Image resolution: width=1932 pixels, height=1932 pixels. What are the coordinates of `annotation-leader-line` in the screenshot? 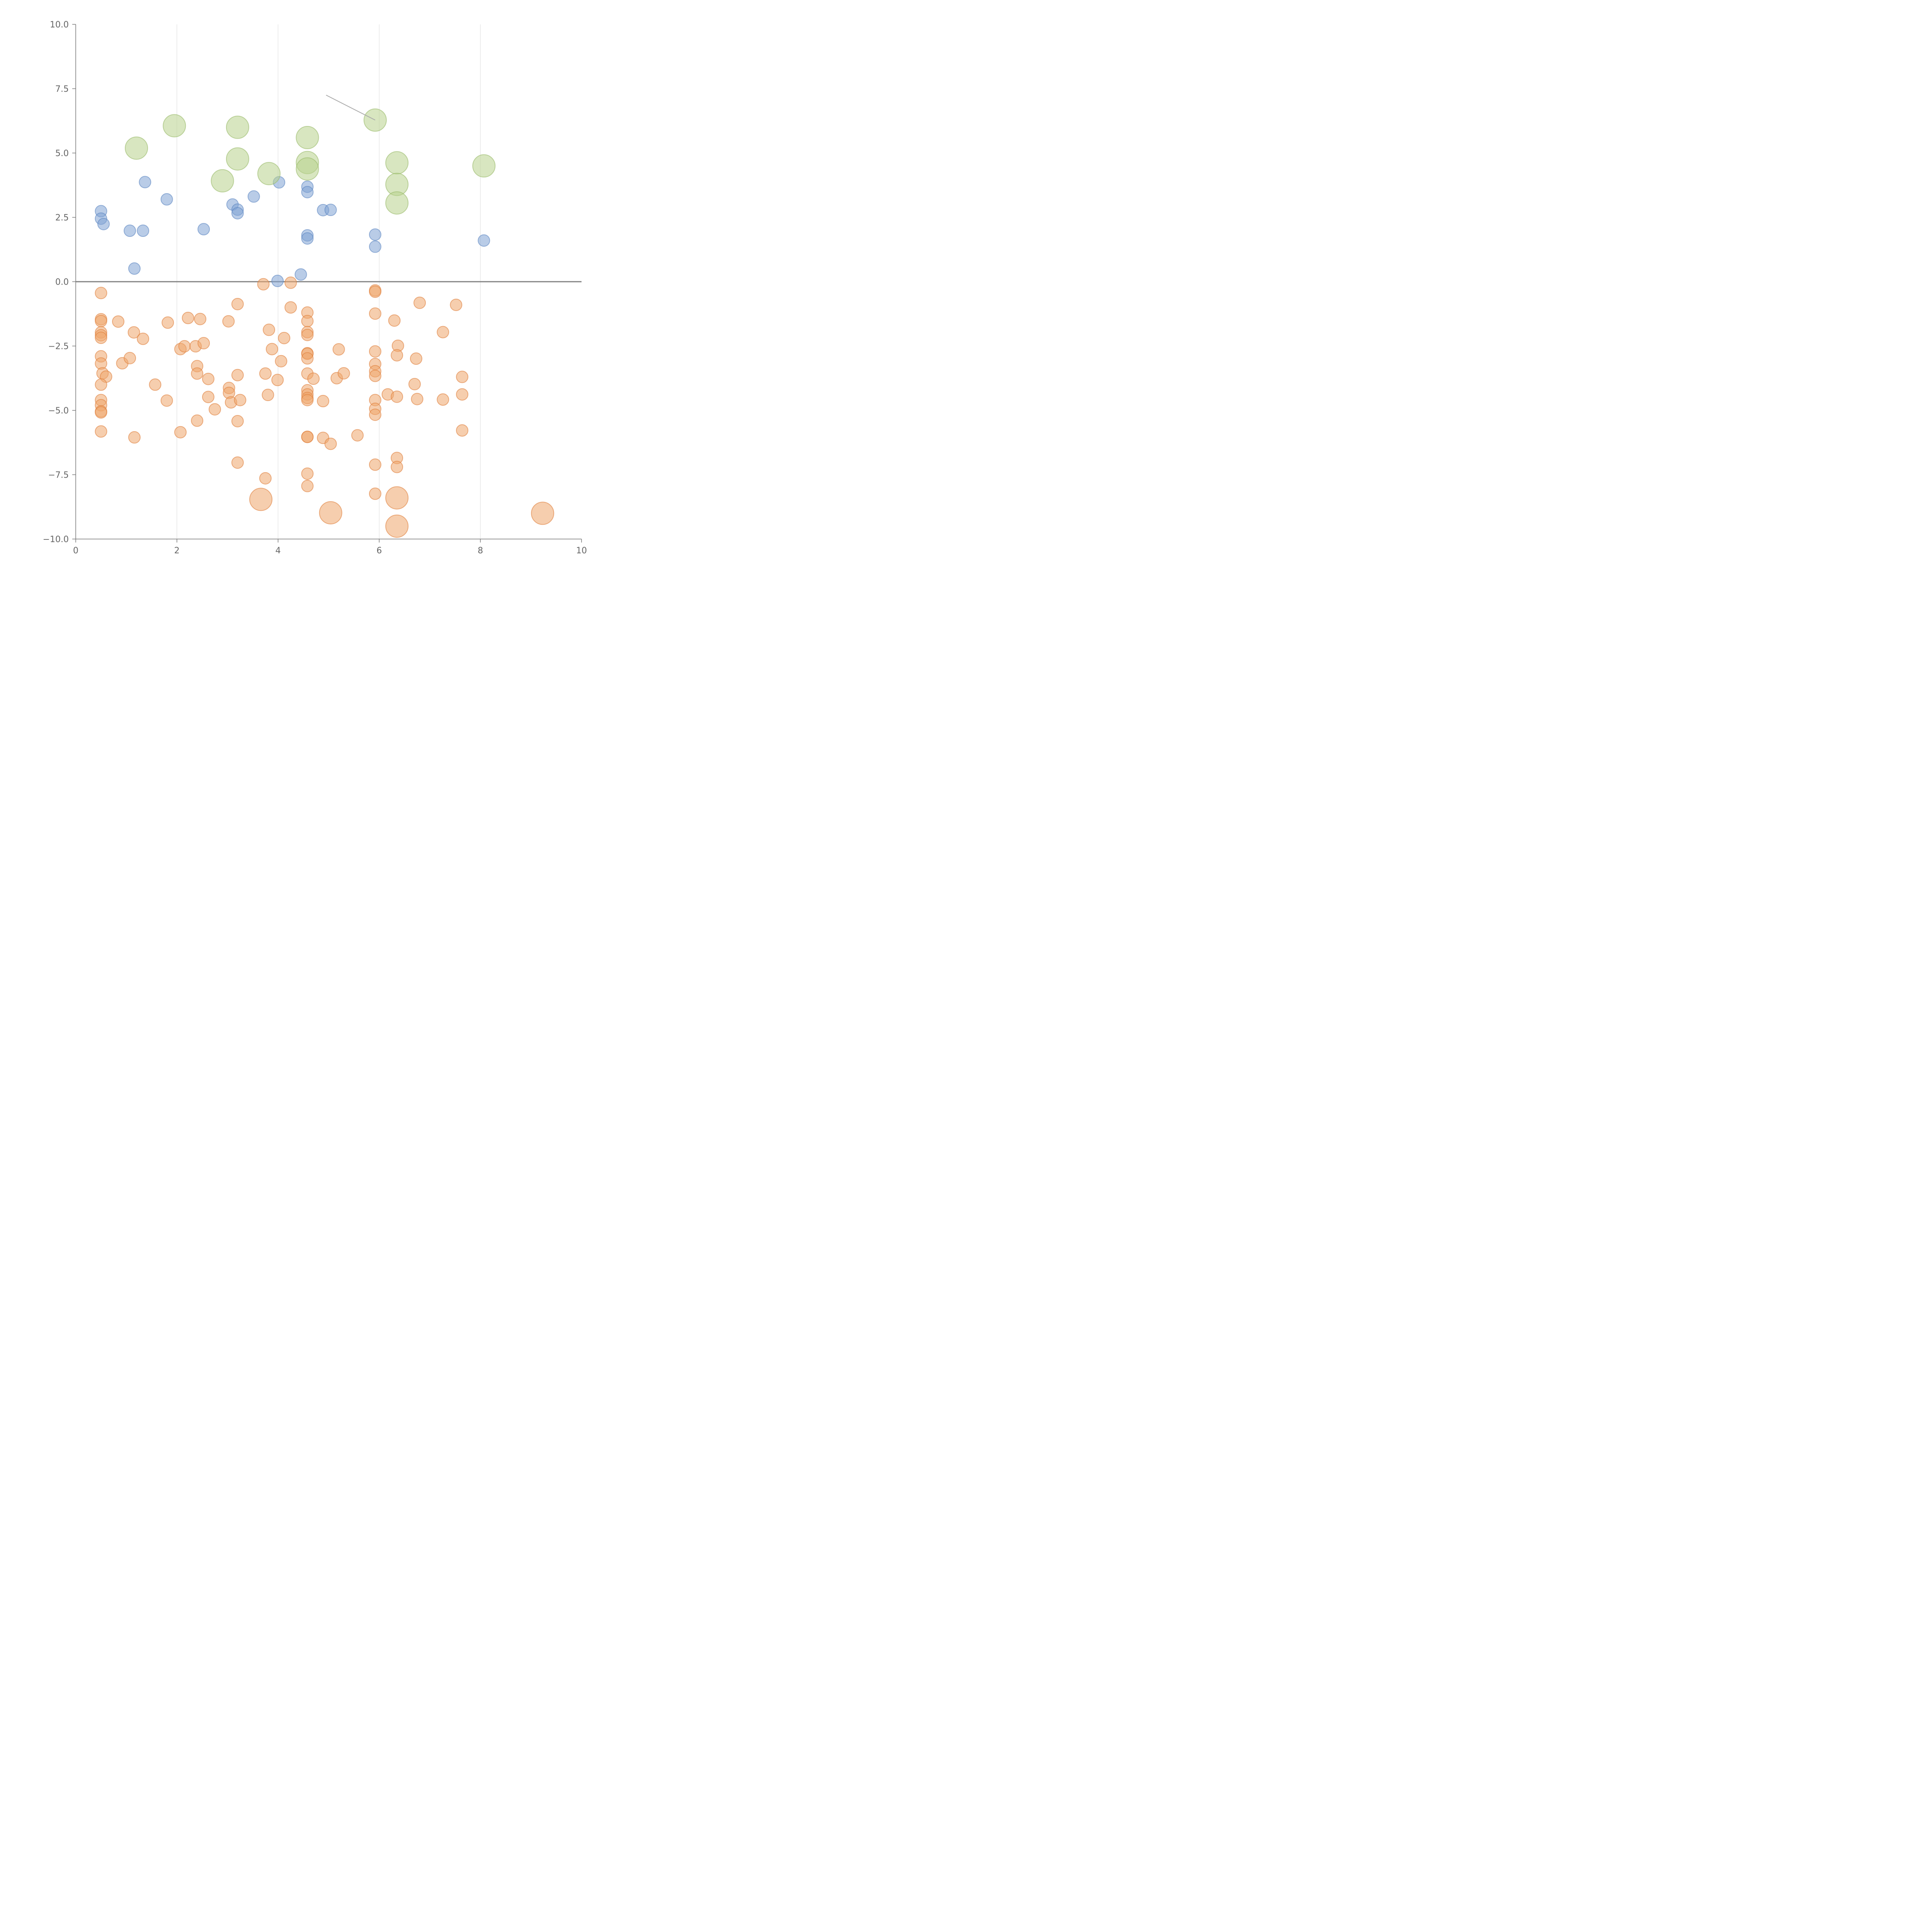 It's located at (351, 108).